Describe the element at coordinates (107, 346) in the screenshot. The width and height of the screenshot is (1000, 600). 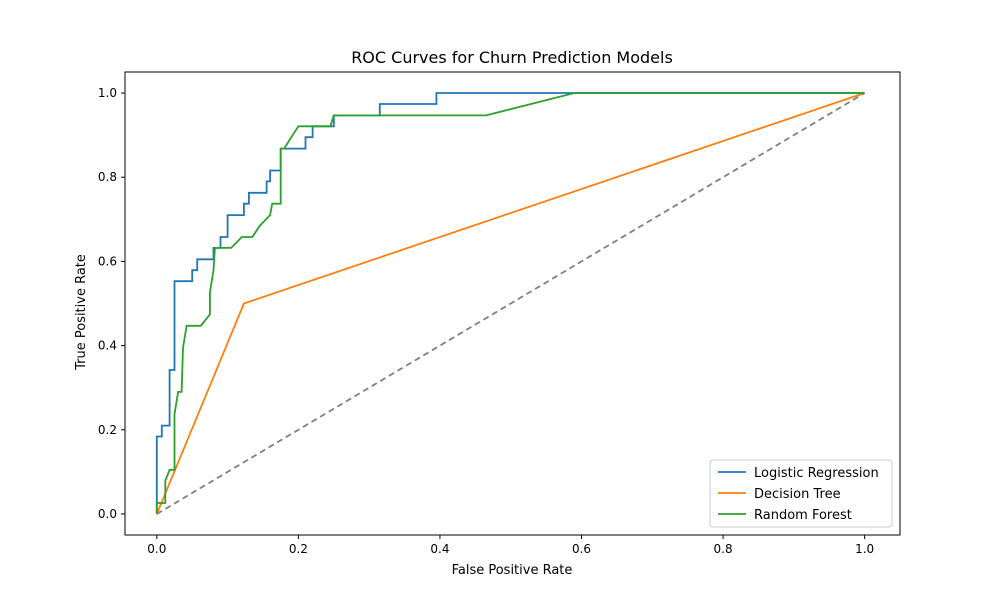
I see `y-tick-label: 0.4` at that location.